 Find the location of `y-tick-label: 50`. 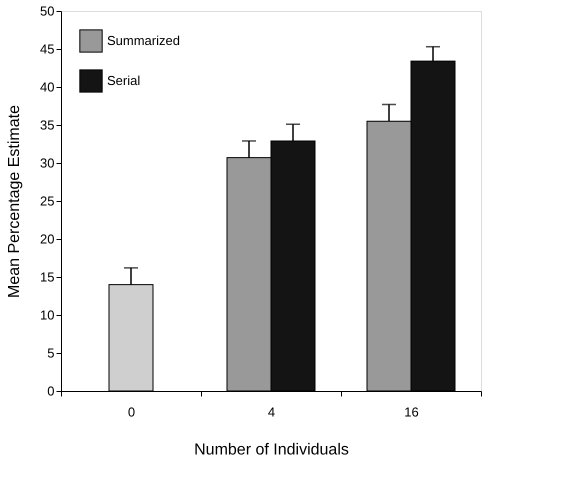

y-tick-label: 50 is located at coordinates (47, 11).